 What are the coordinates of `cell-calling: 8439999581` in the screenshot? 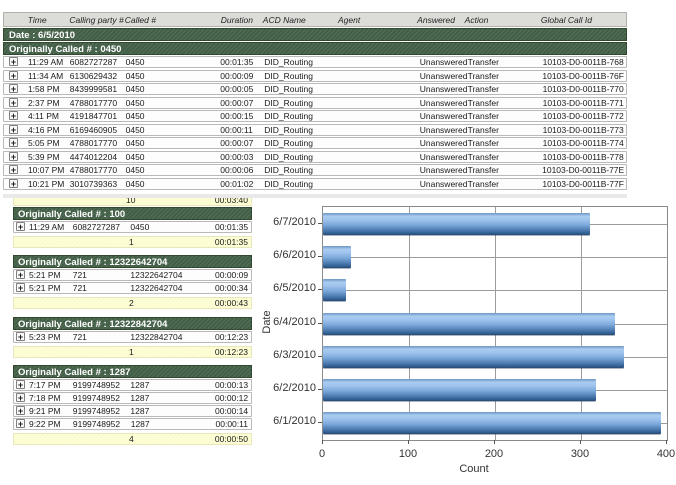 It's located at (93, 89).